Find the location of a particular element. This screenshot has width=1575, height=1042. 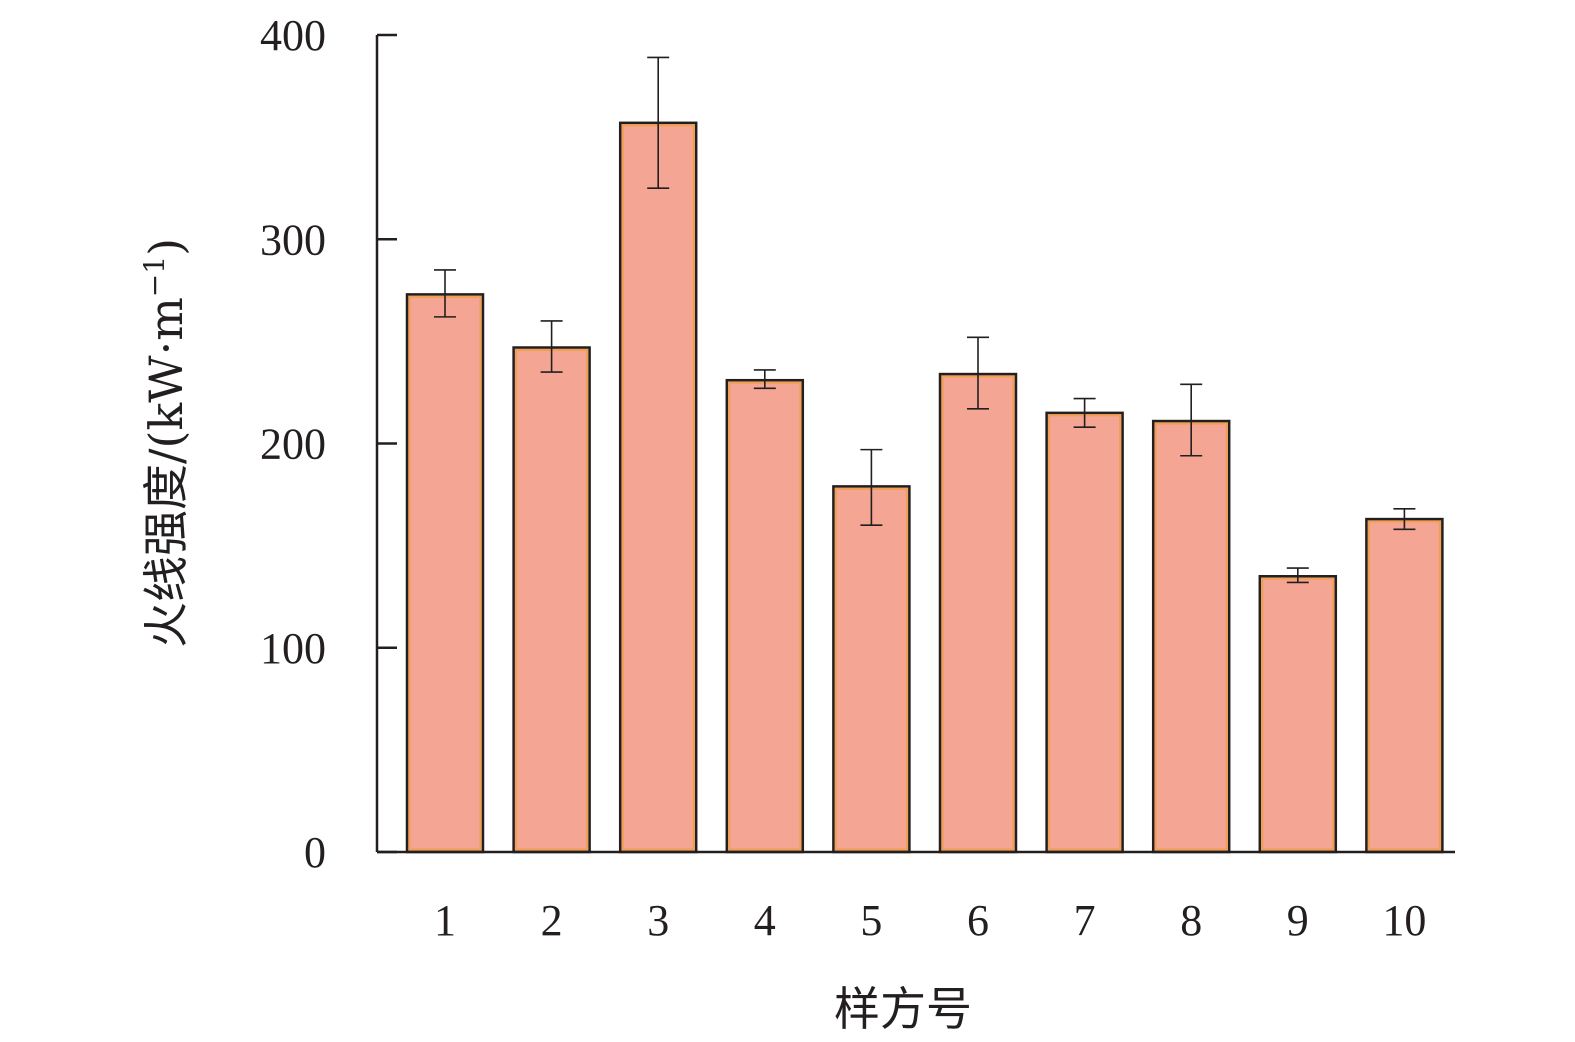

y-tick-label: 300 is located at coordinates (293, 239).